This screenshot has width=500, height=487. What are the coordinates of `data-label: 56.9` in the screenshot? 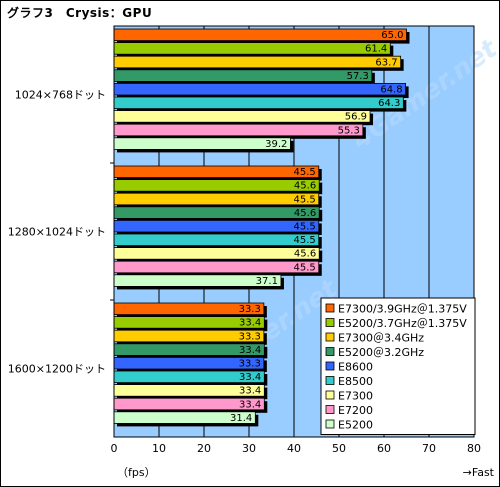 It's located at (356, 117).